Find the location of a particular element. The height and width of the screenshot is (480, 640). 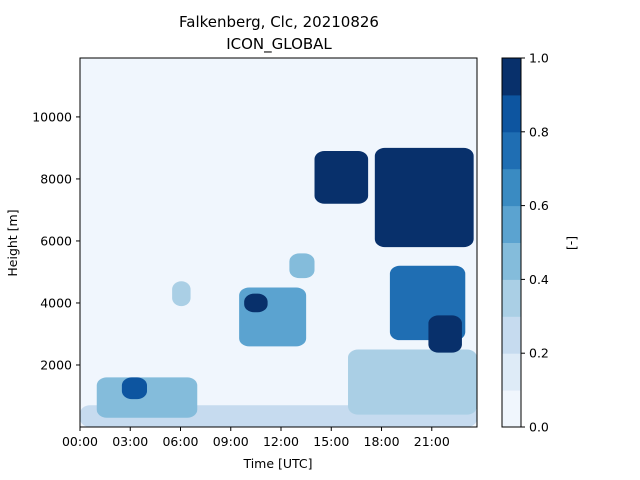

colorbar-tick-label: 0.6 is located at coordinates (539, 205).